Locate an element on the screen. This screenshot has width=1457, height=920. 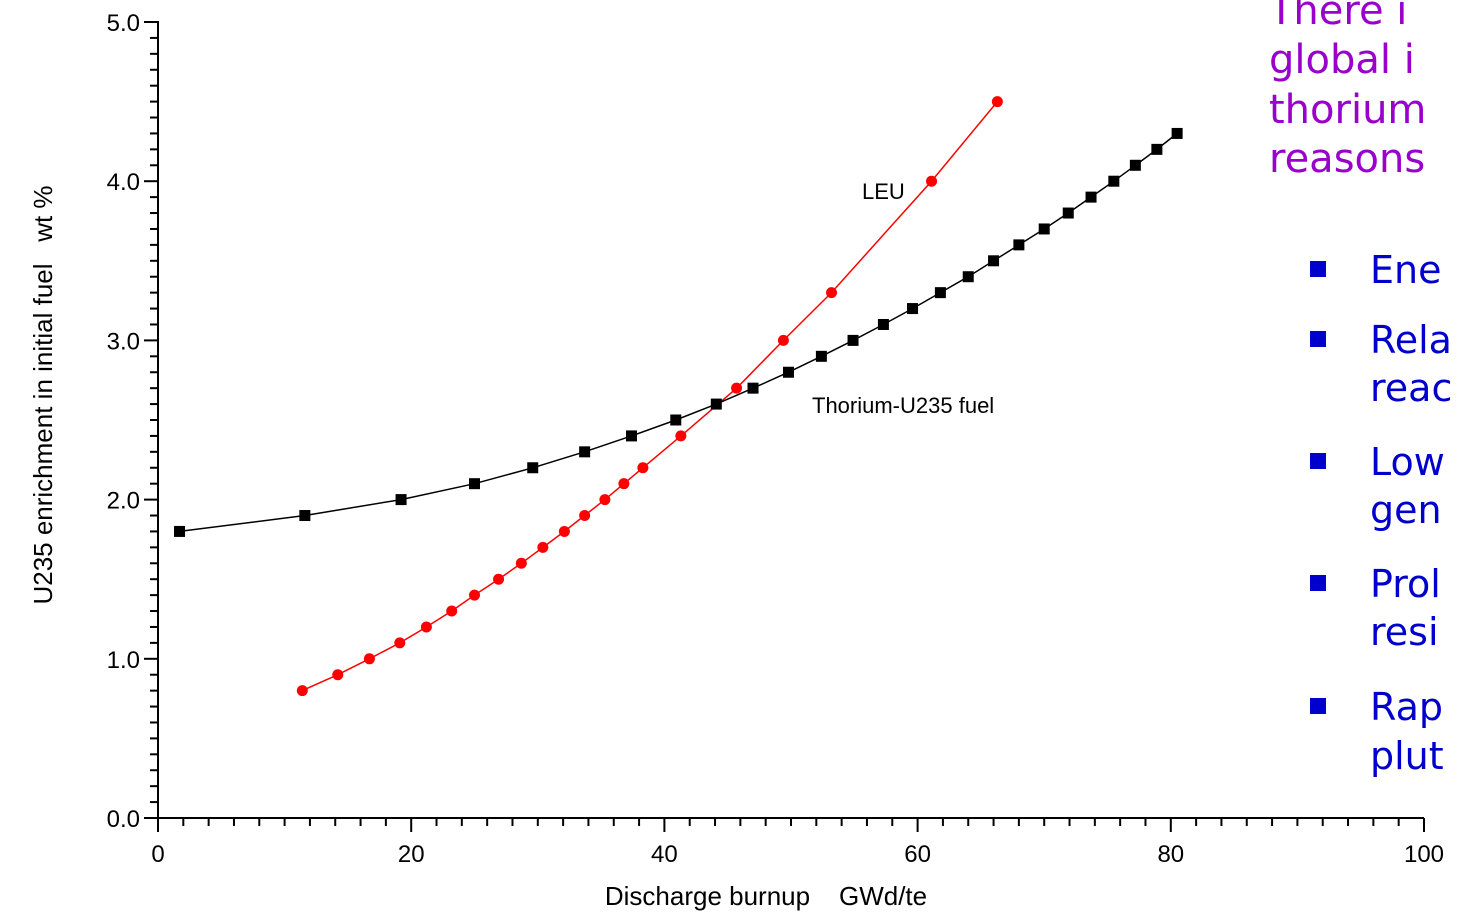
bullet-text: gen is located at coordinates (1406, 510).